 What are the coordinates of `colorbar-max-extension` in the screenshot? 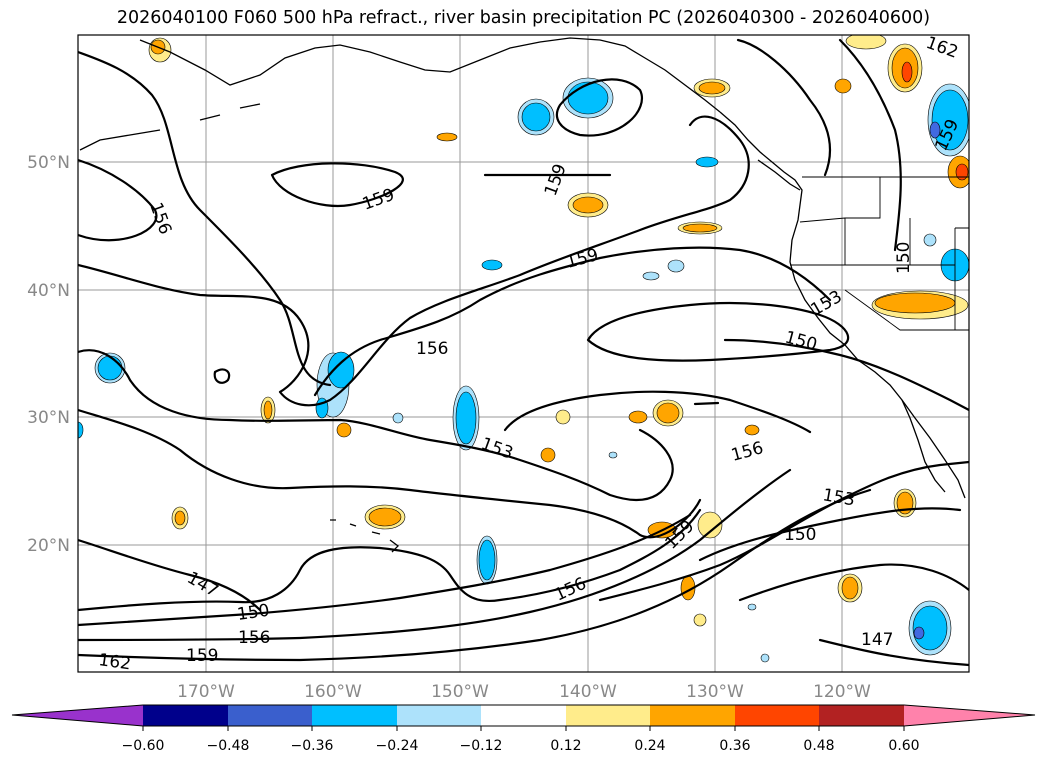 It's located at (969, 715).